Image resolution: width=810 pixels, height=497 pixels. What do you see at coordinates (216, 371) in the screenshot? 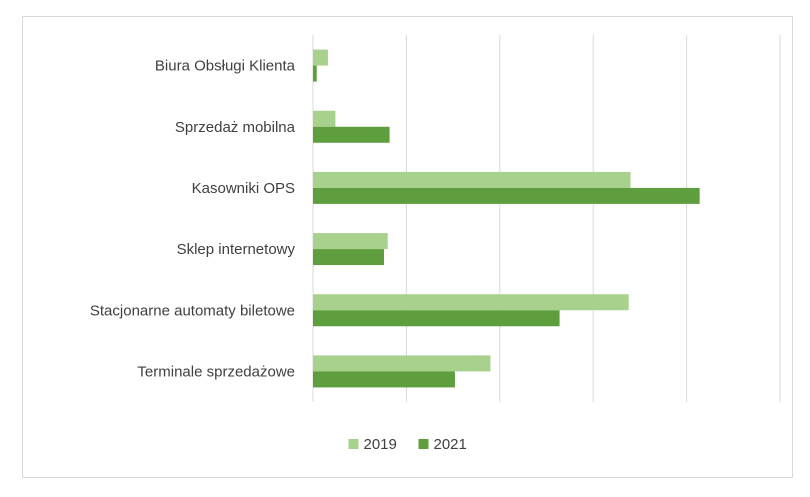
I see `category-label: Terminale sprzedażowe` at bounding box center [216, 371].